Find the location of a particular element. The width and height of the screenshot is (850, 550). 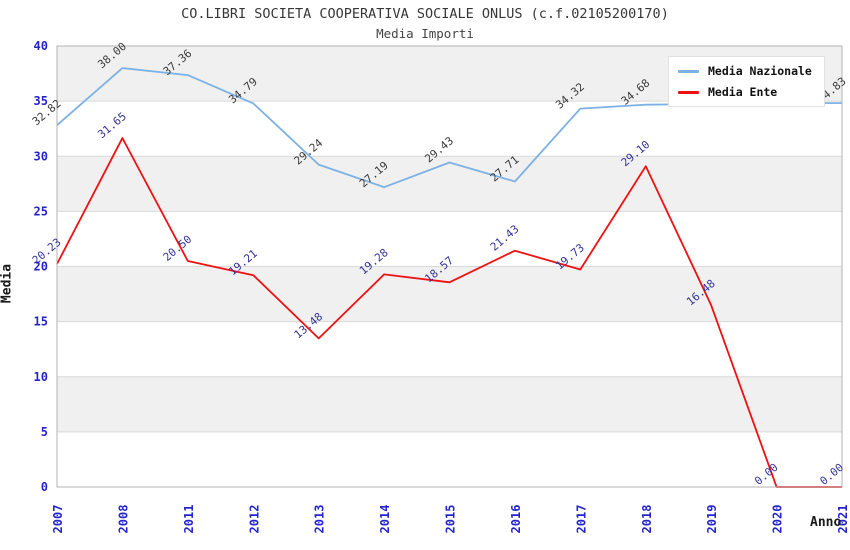

x-axis-title: Anno is located at coordinates (826, 522).